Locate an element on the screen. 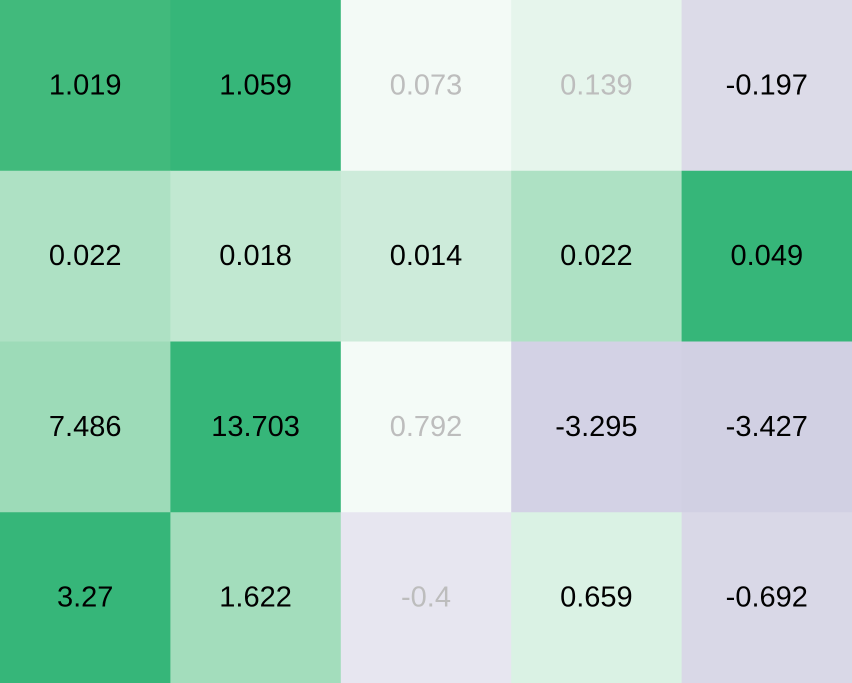  heatmap-cell-label-r1-c4: 0.049 is located at coordinates (767, 256).